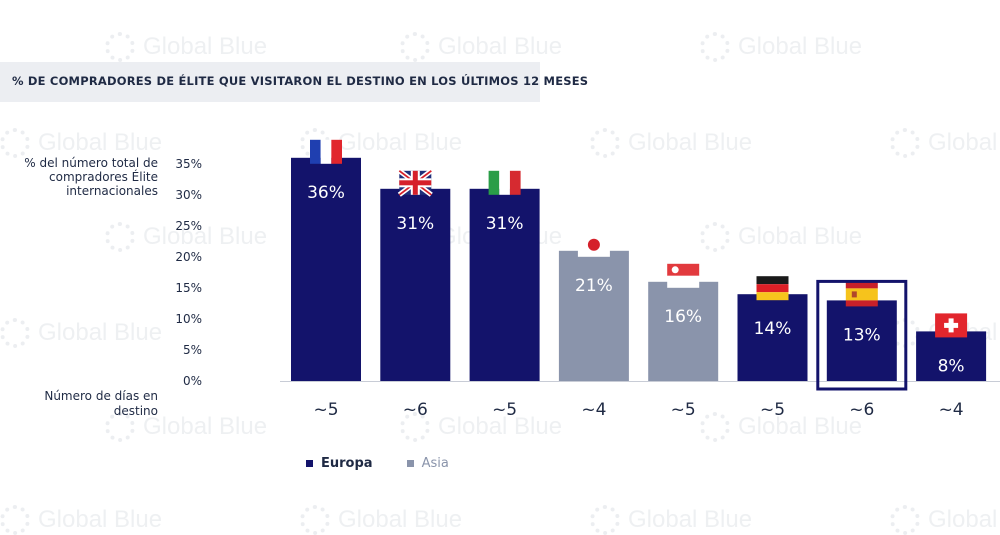 The image size is (1000, 535). What do you see at coordinates (188, 164) in the screenshot?
I see `y-tick-label: 35%` at bounding box center [188, 164].